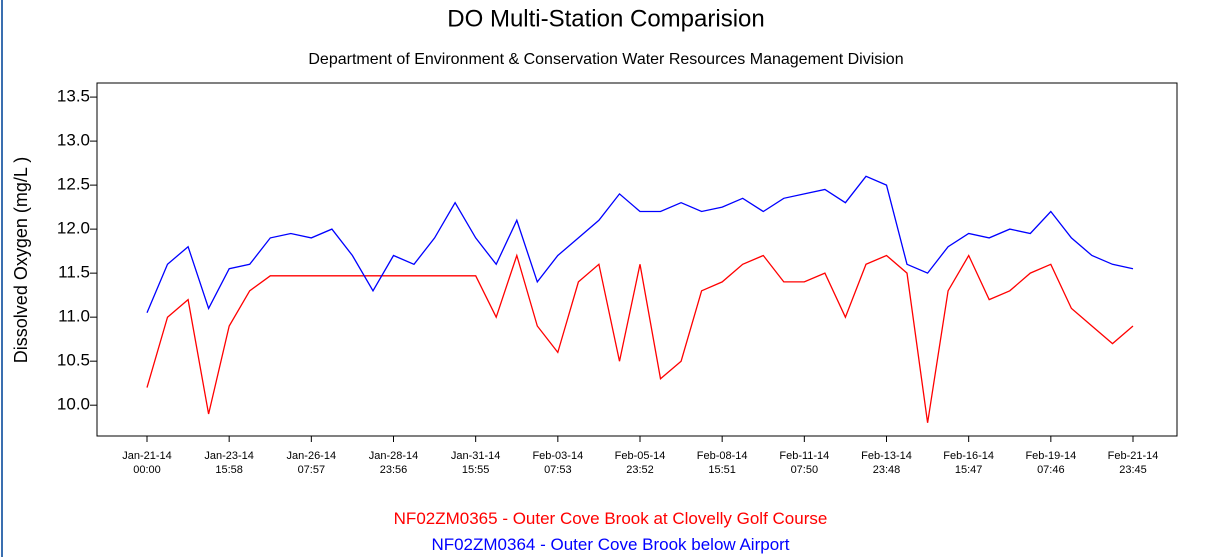  What do you see at coordinates (804, 463) in the screenshot?
I see `x-tick-label: Feb-11-14 07:50` at bounding box center [804, 463].